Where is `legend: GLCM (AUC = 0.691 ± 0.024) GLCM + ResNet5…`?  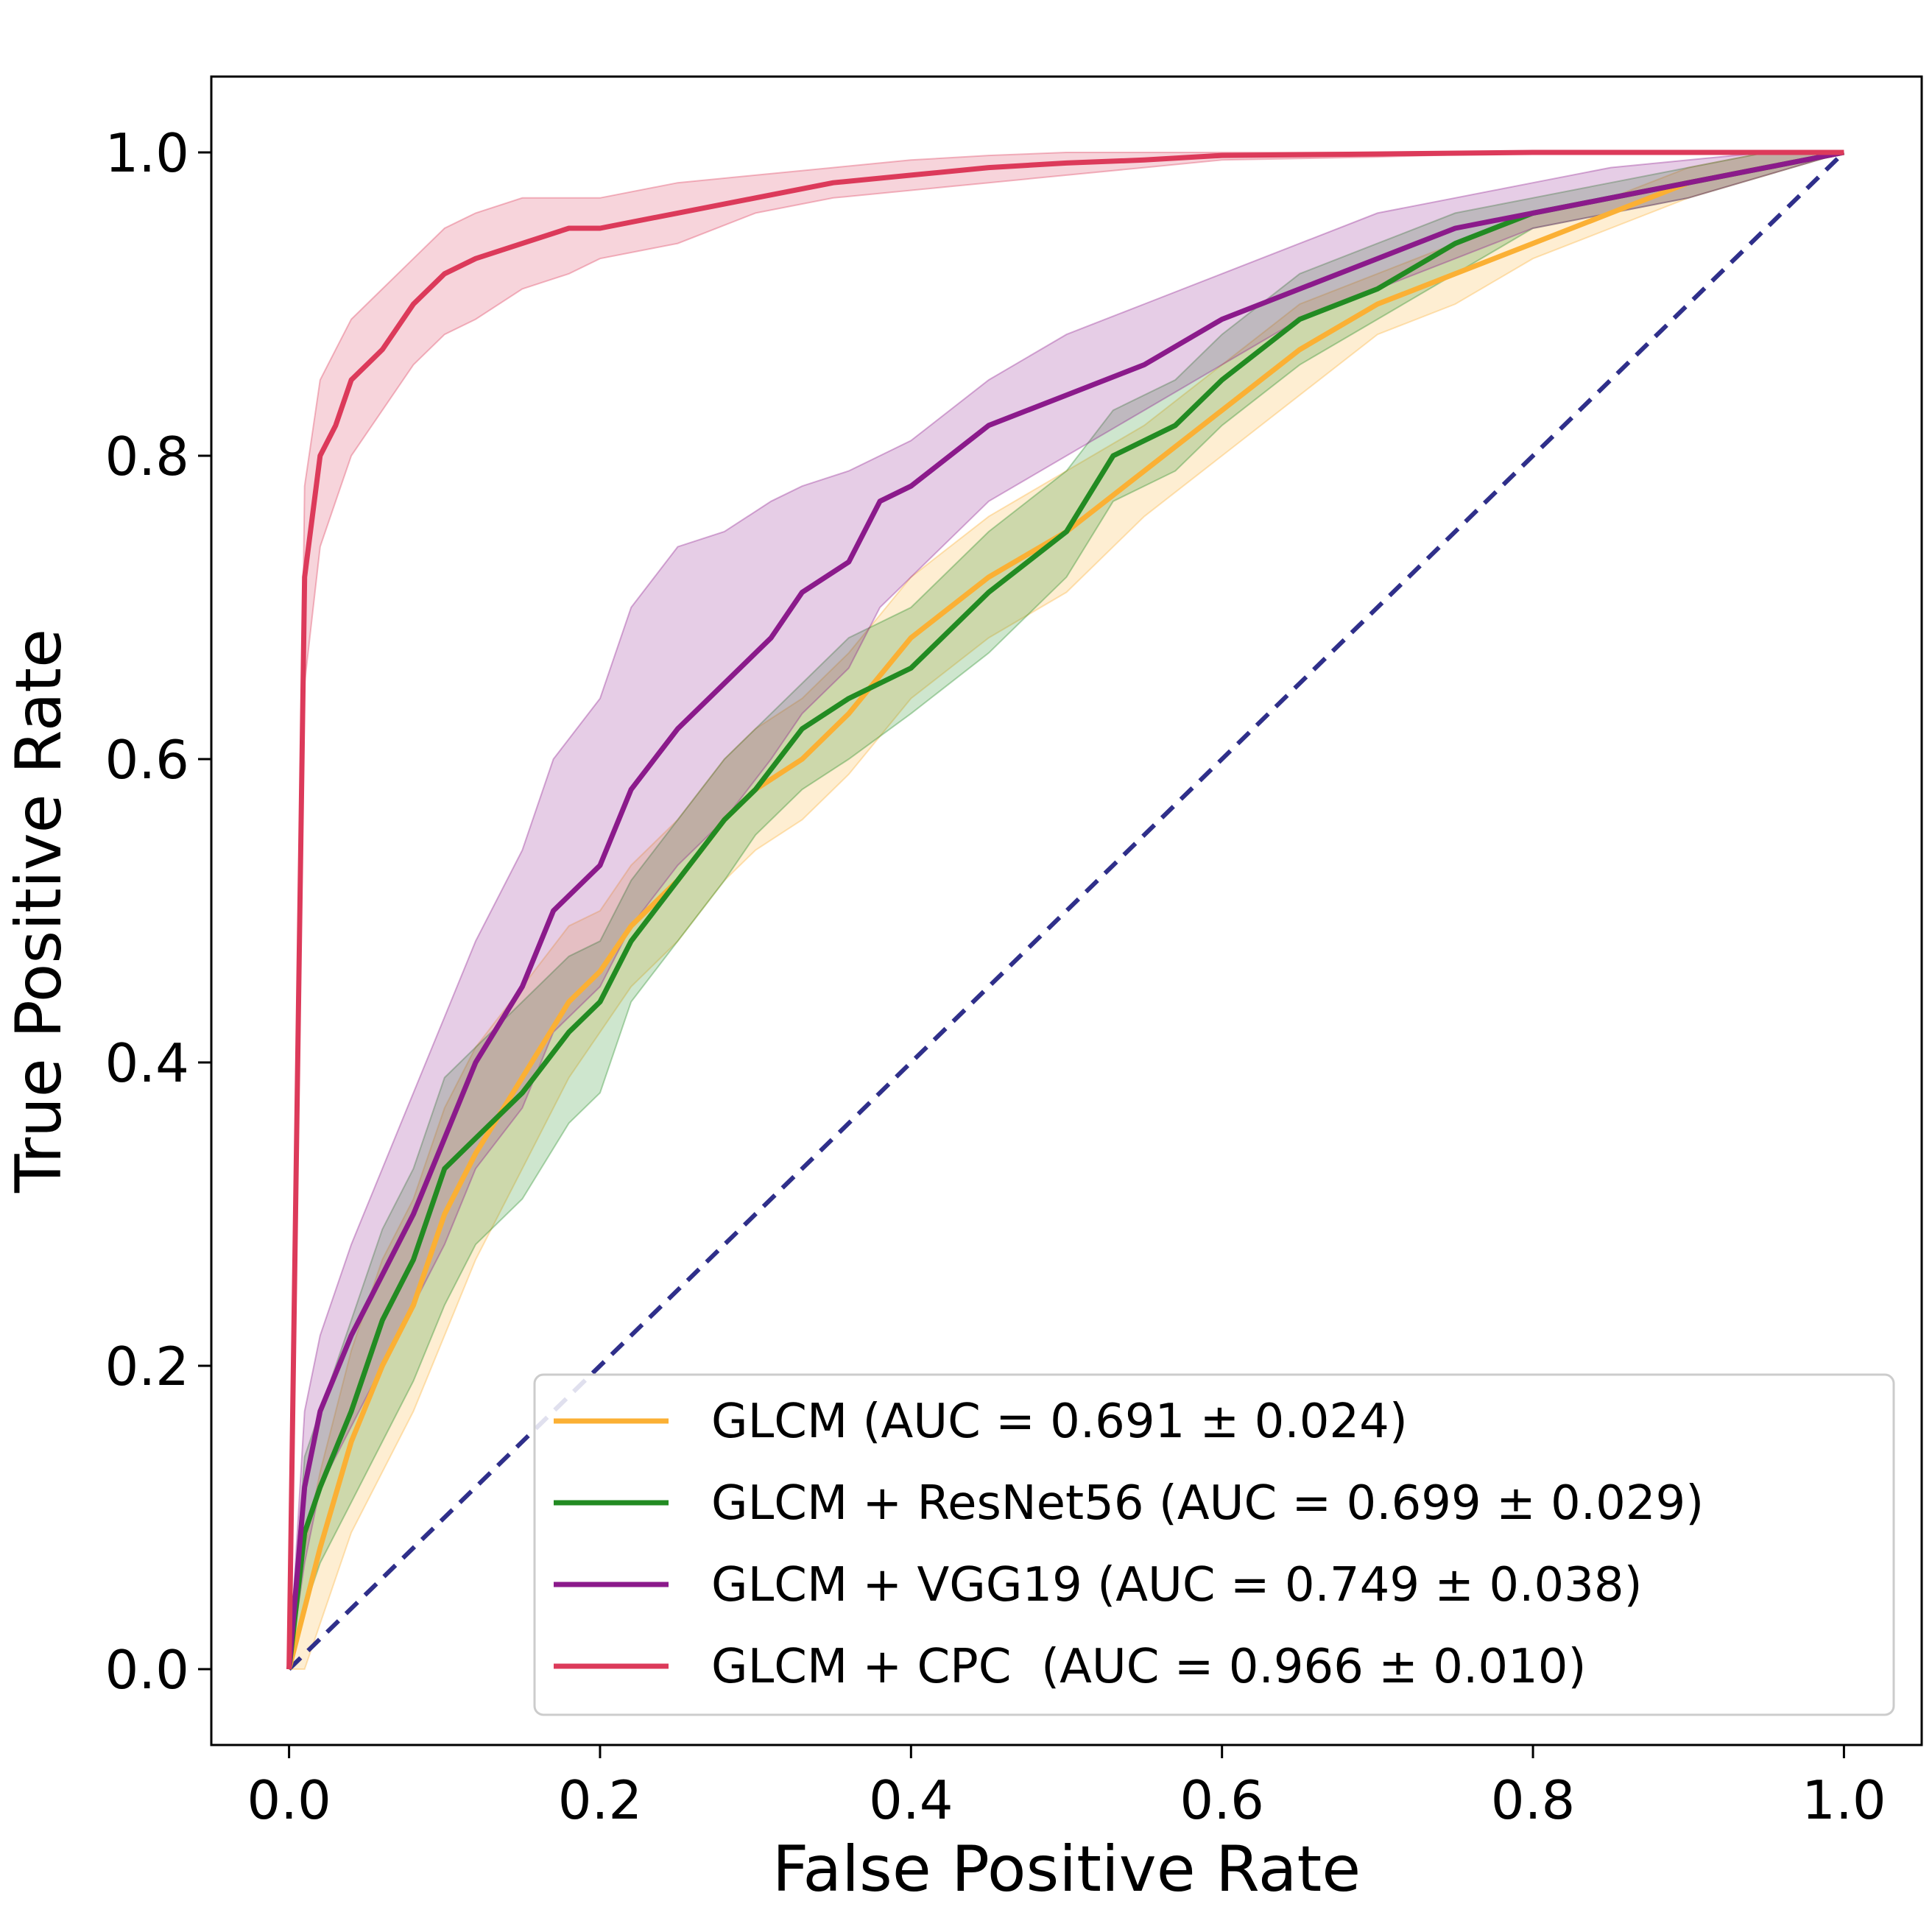
legend: GLCM (AUC = 0.691 ± 0.024) GLCM + ResNet5… is located at coordinates (1214, 1544).